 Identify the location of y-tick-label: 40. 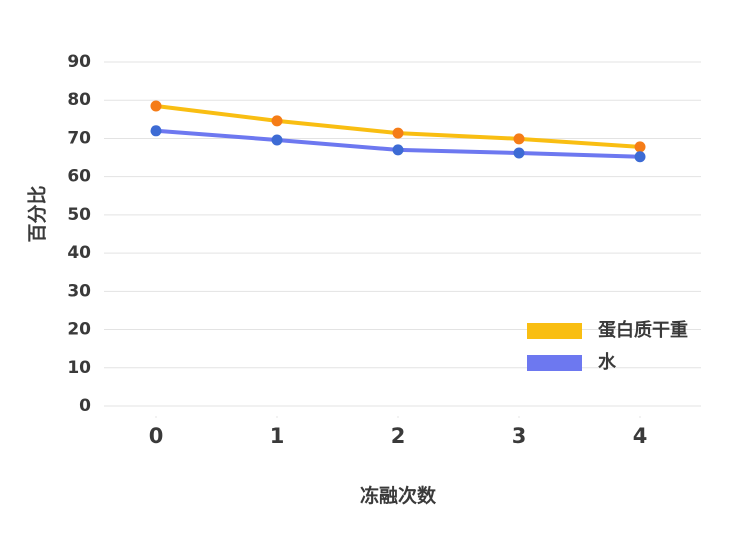
(79, 253).